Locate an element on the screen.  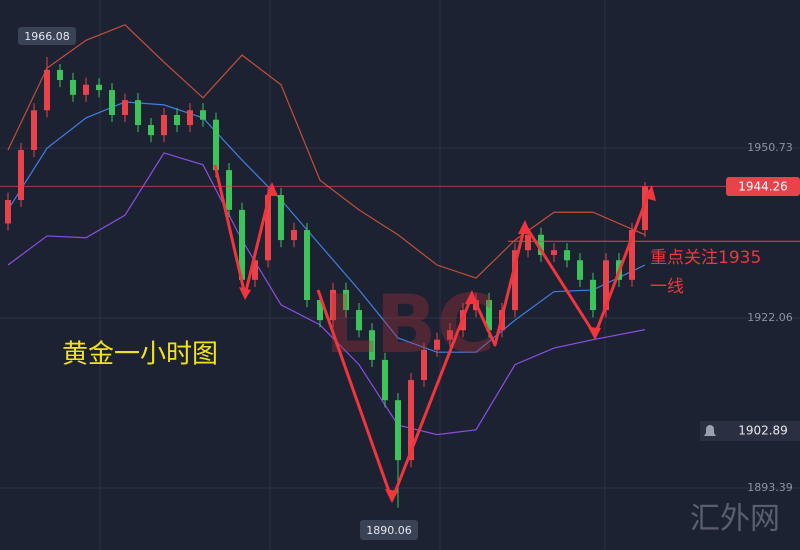
last-price: 1944.26 is located at coordinates (763, 187).